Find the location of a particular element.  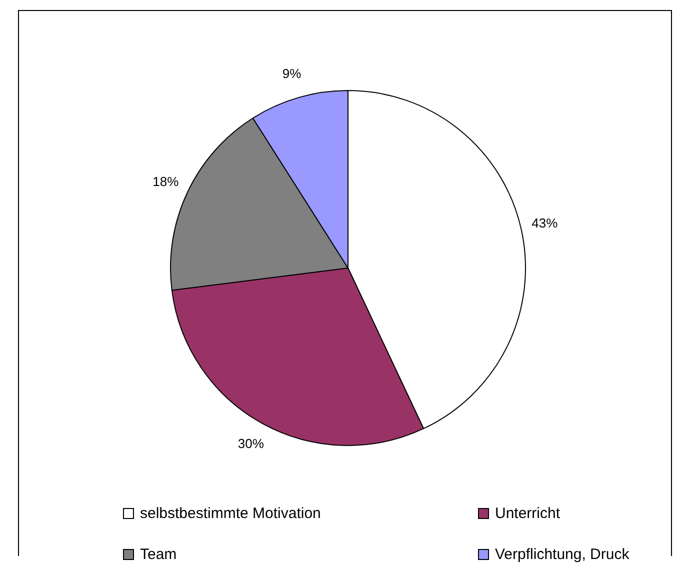

data-label: 43% is located at coordinates (545, 223).